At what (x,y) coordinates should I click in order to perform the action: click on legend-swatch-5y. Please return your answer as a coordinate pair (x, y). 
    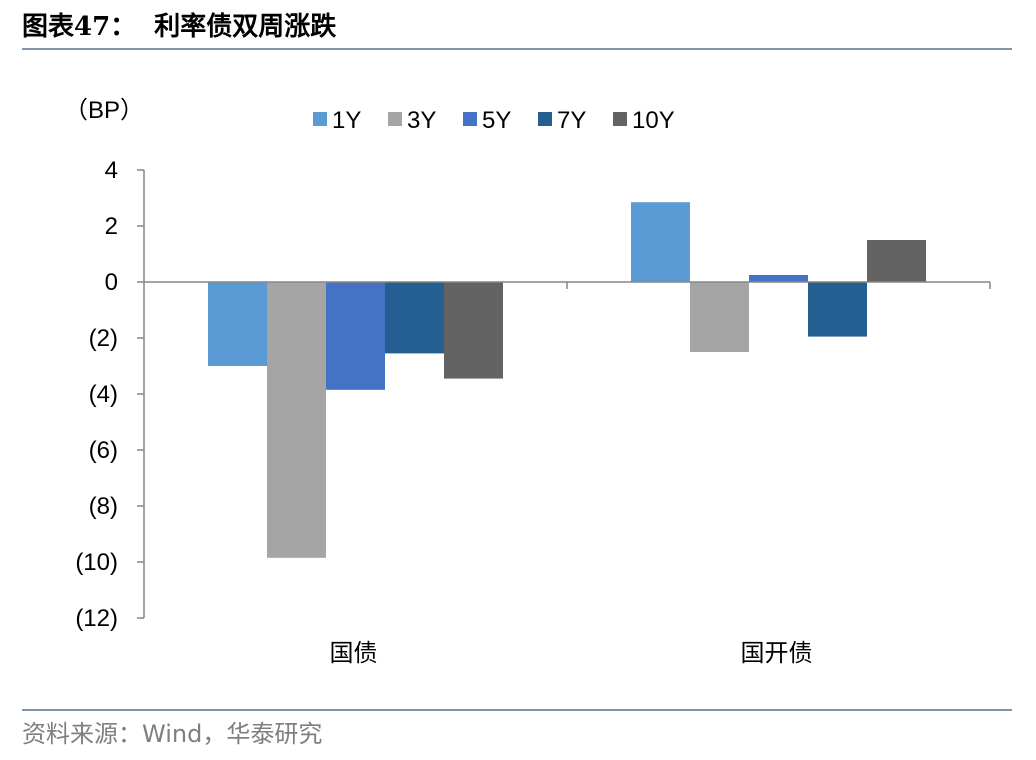
    Looking at the image, I should click on (470, 119).